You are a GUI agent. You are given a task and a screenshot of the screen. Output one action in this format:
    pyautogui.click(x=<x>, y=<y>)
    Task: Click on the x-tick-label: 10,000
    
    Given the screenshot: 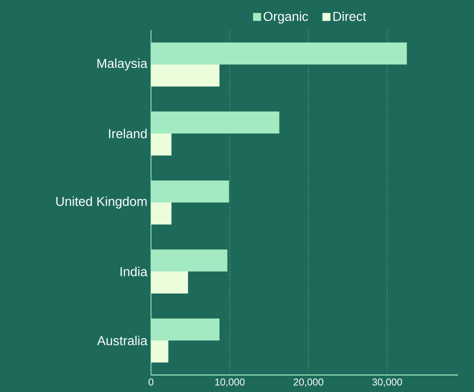 What is the action you would take?
    pyautogui.click(x=230, y=382)
    